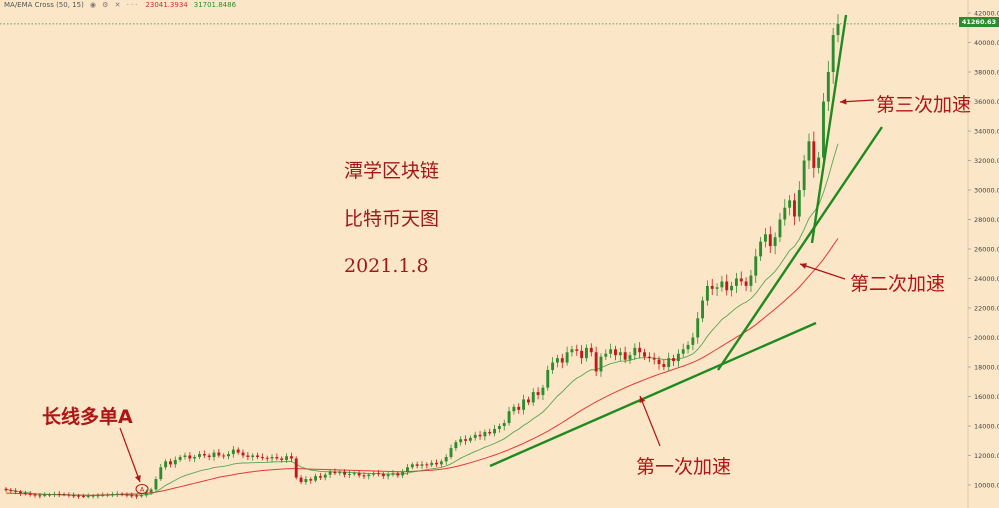 This screenshot has height=508, width=999. I want to click on arrow-shaft, so click(130, 455).